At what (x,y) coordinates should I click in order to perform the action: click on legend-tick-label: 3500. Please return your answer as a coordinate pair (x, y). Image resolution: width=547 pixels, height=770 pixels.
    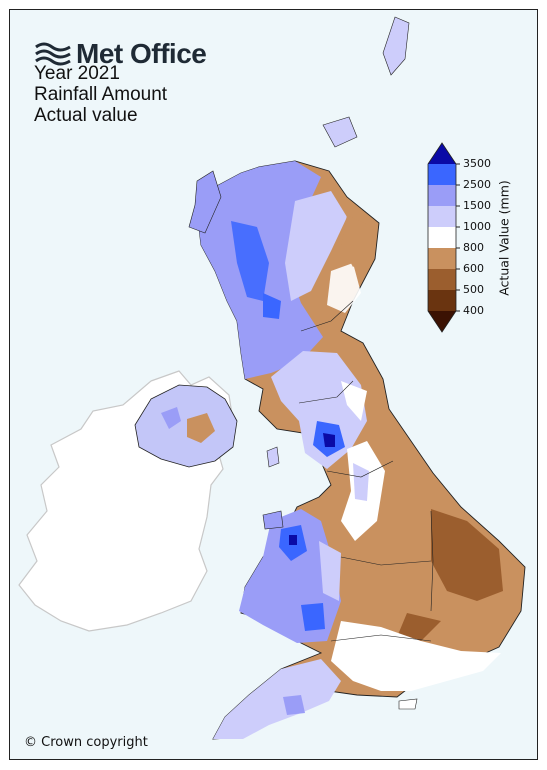
    Looking at the image, I should click on (477, 163).